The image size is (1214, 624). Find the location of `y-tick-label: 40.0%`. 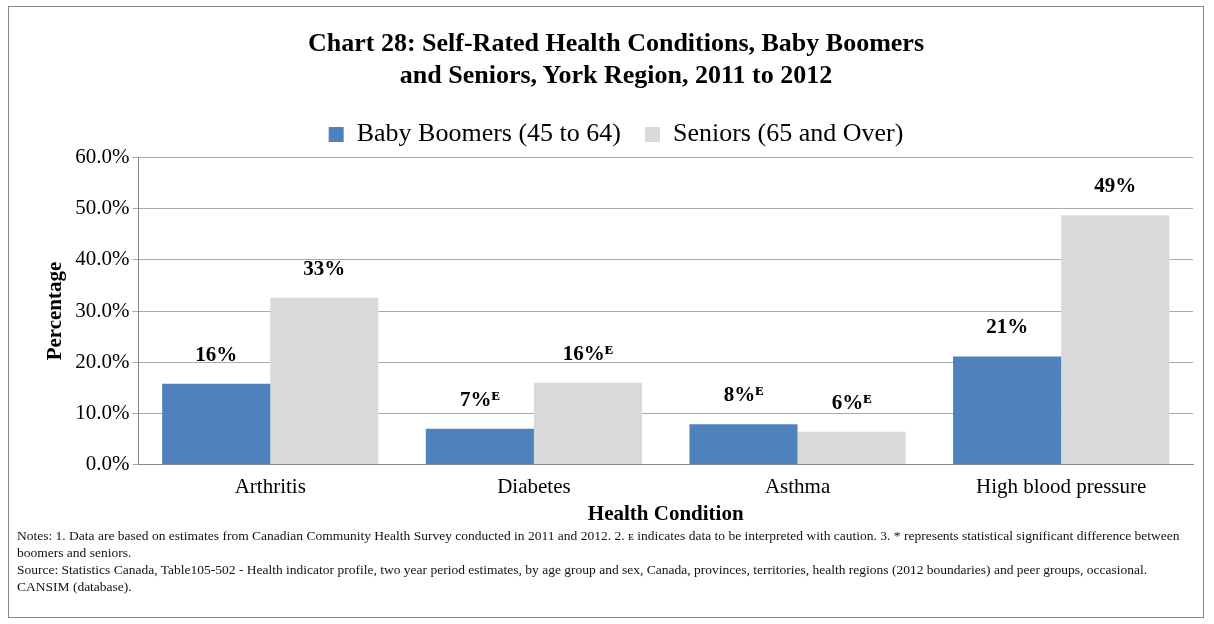

y-tick-label: 40.0% is located at coordinates (102, 258).